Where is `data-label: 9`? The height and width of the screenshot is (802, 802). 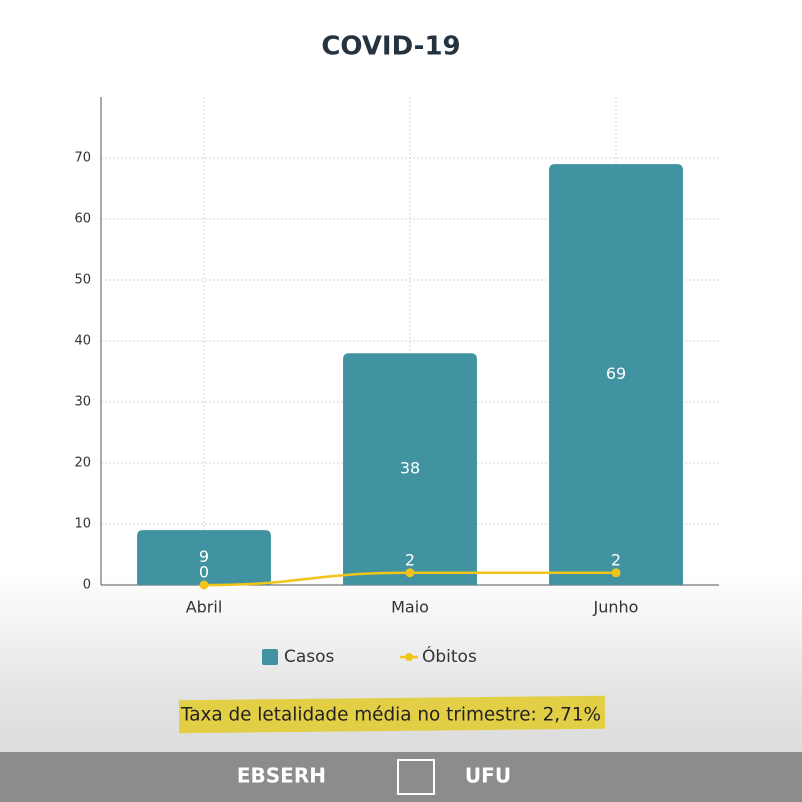
data-label: 9 is located at coordinates (204, 556).